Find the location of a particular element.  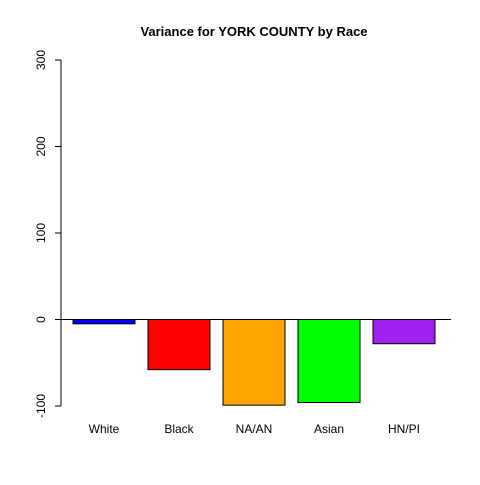

y-tick-label: 0 is located at coordinates (41, 319).